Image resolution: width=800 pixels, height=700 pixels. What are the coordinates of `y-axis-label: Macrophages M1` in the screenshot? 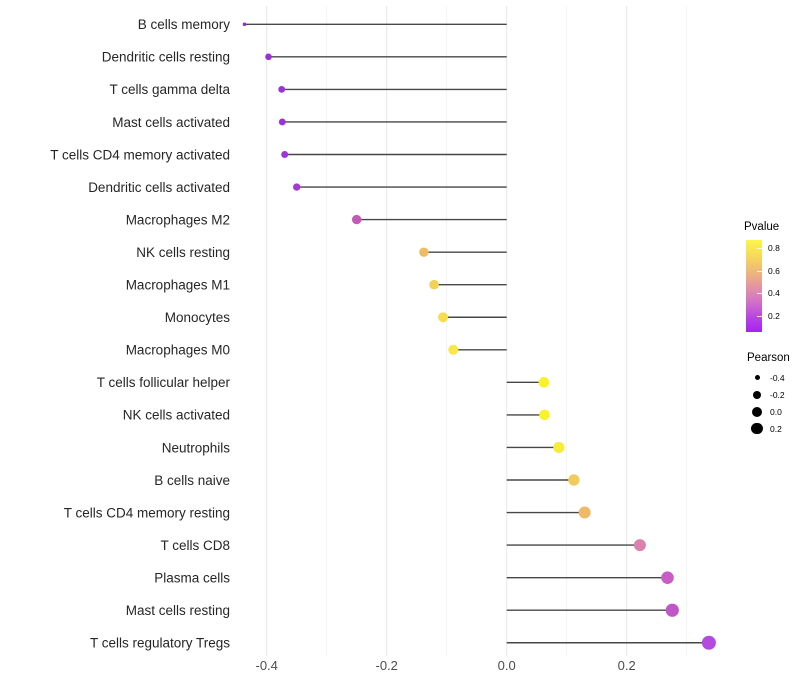 It's located at (178, 285).